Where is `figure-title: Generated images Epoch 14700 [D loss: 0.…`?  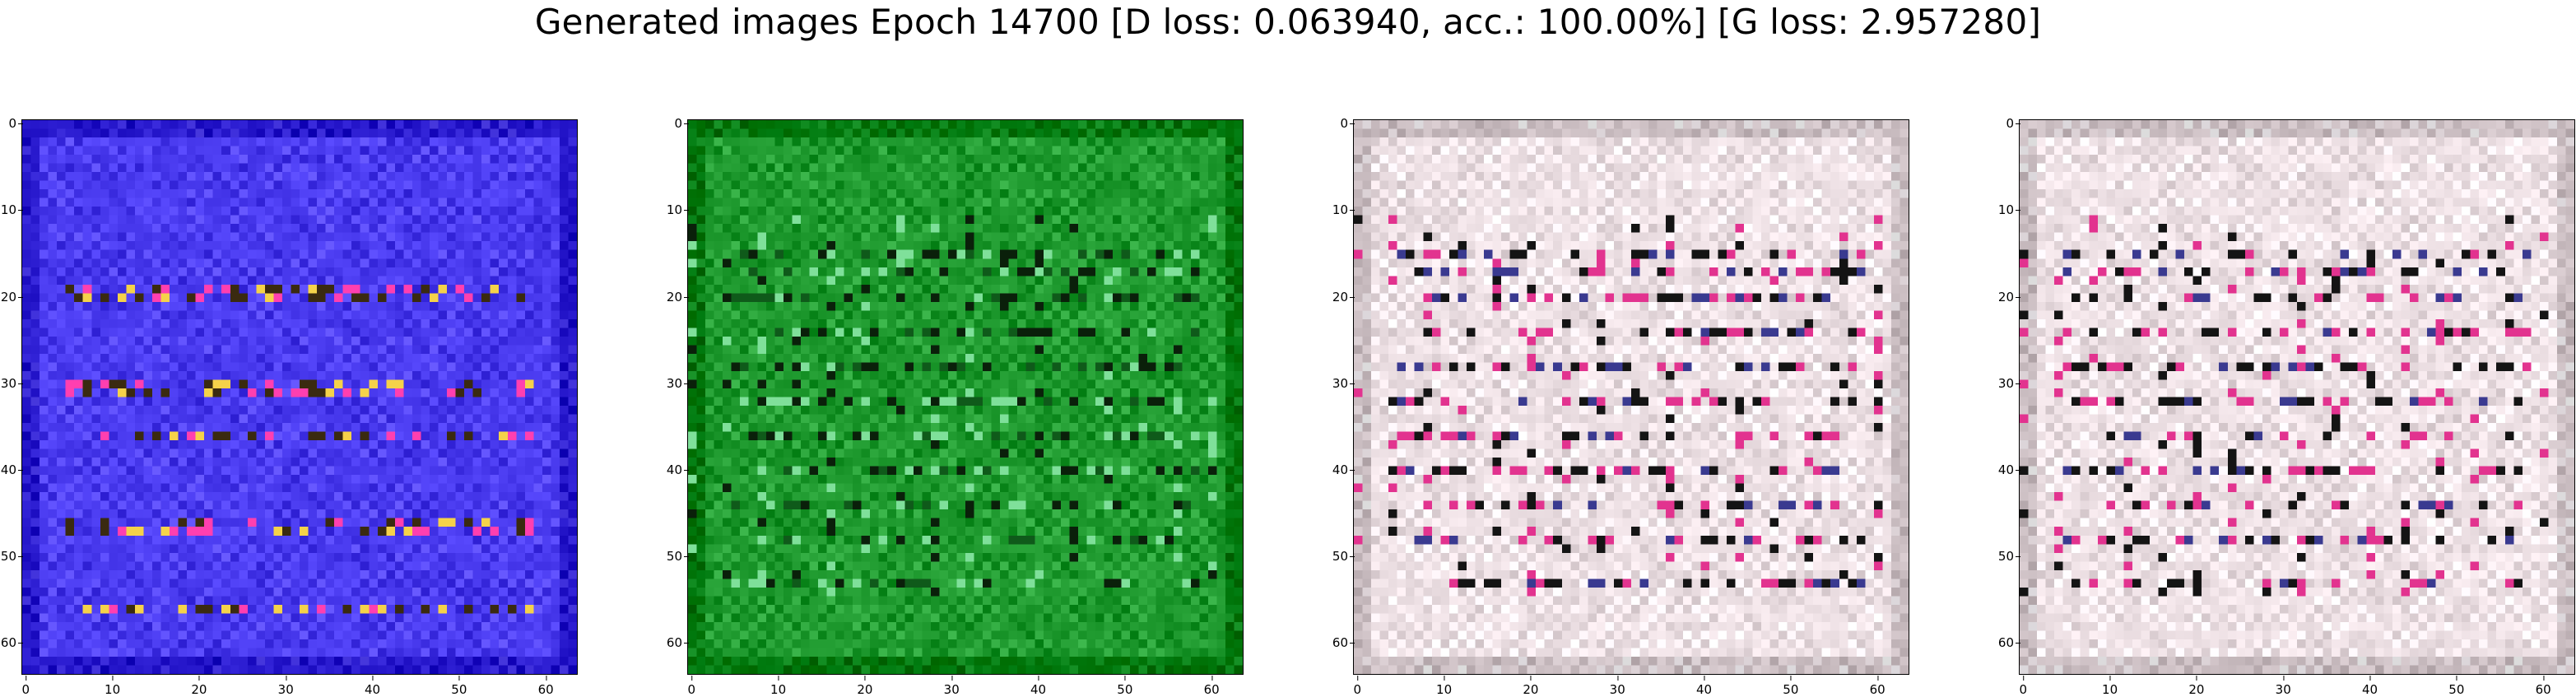 figure-title: Generated images Epoch 14700 [D loss: 0.… is located at coordinates (1288, 22).